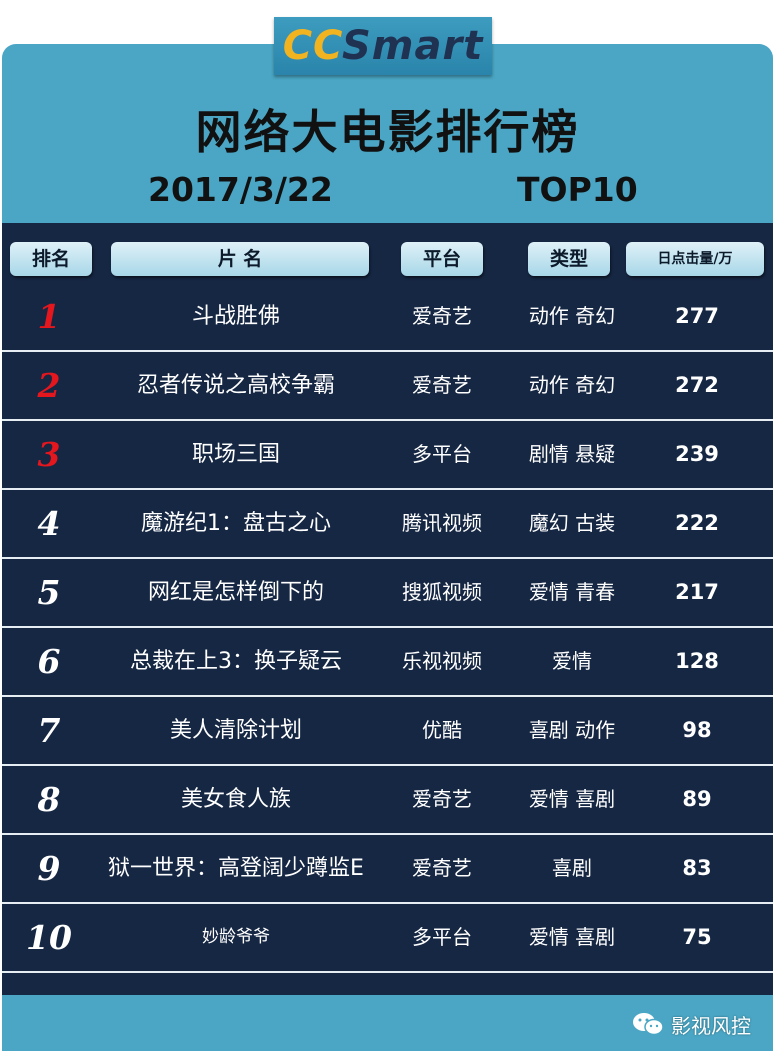 The height and width of the screenshot is (1053, 775). I want to click on table-row: 2 忍者传说之高校争霸 爱奇艺 动作 奇幻 272, so click(387, 386).